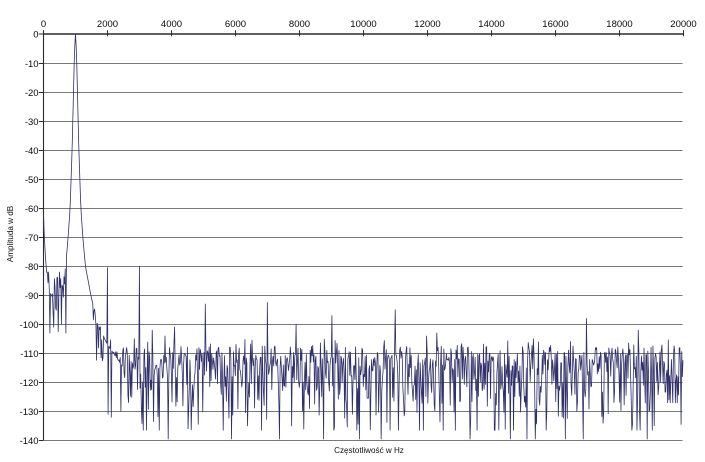 This screenshot has width=705, height=462. I want to click on svg-text: -100, so click(29, 325).